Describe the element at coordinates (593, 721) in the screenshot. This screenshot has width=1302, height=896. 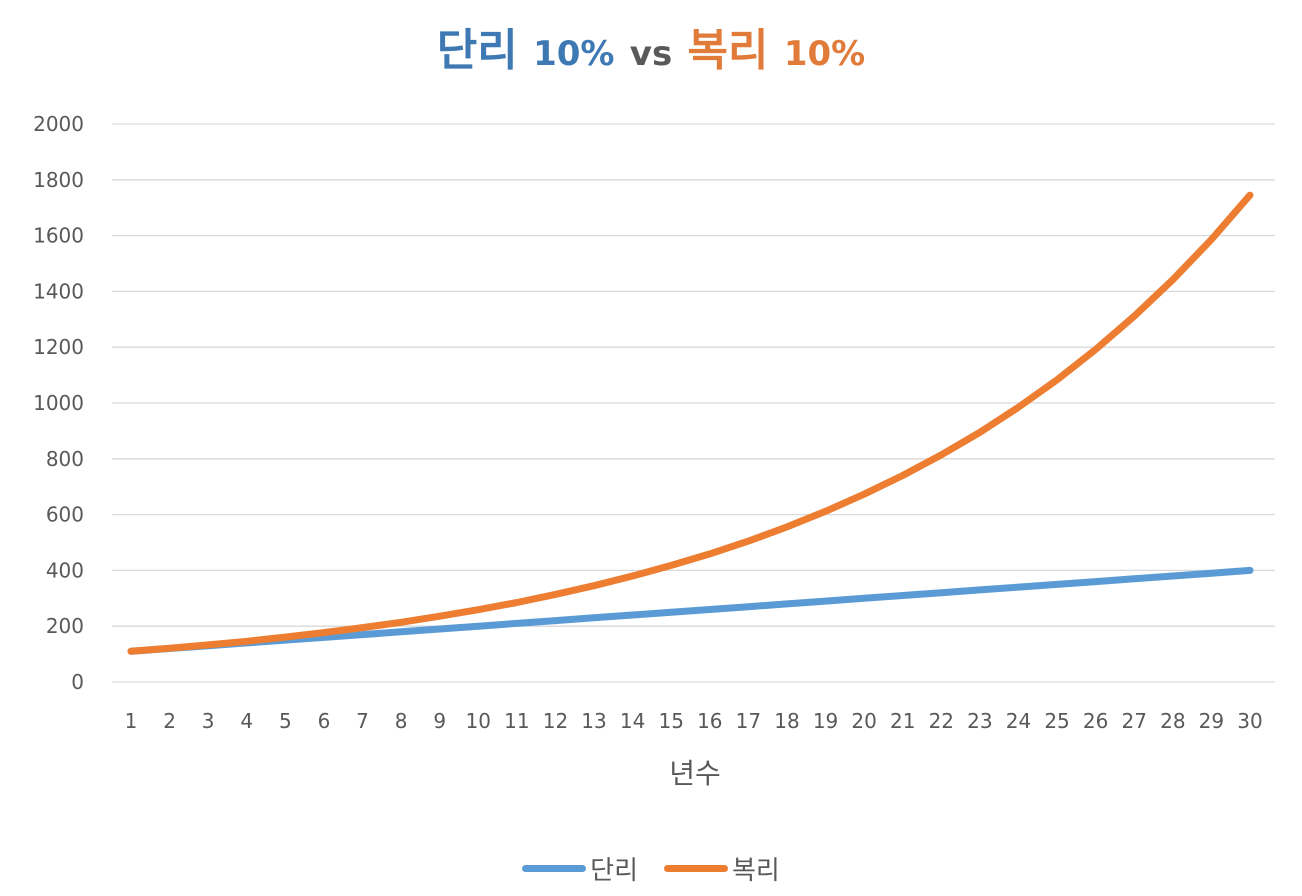
I see `x-tick-label: 13` at that location.